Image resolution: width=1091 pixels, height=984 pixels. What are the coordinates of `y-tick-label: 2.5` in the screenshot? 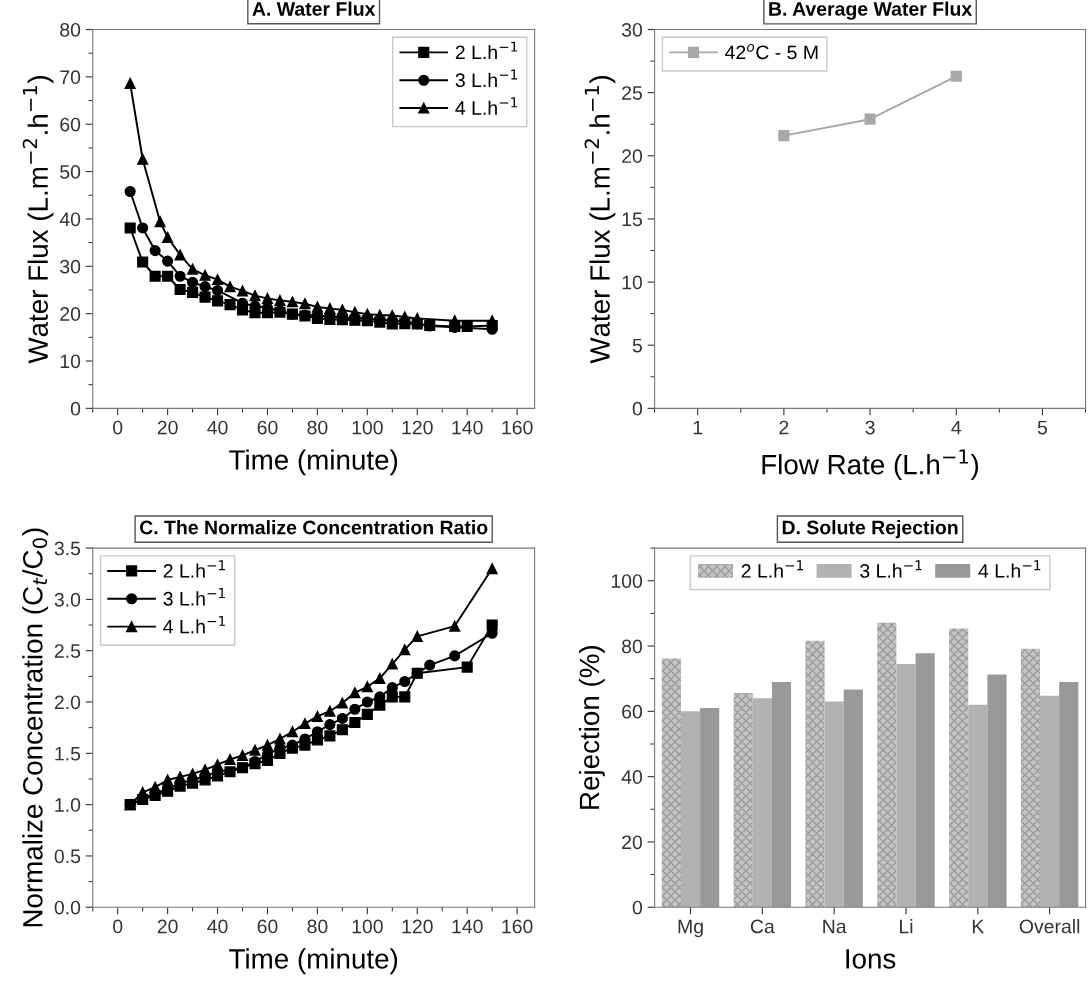 It's located at (67, 651).